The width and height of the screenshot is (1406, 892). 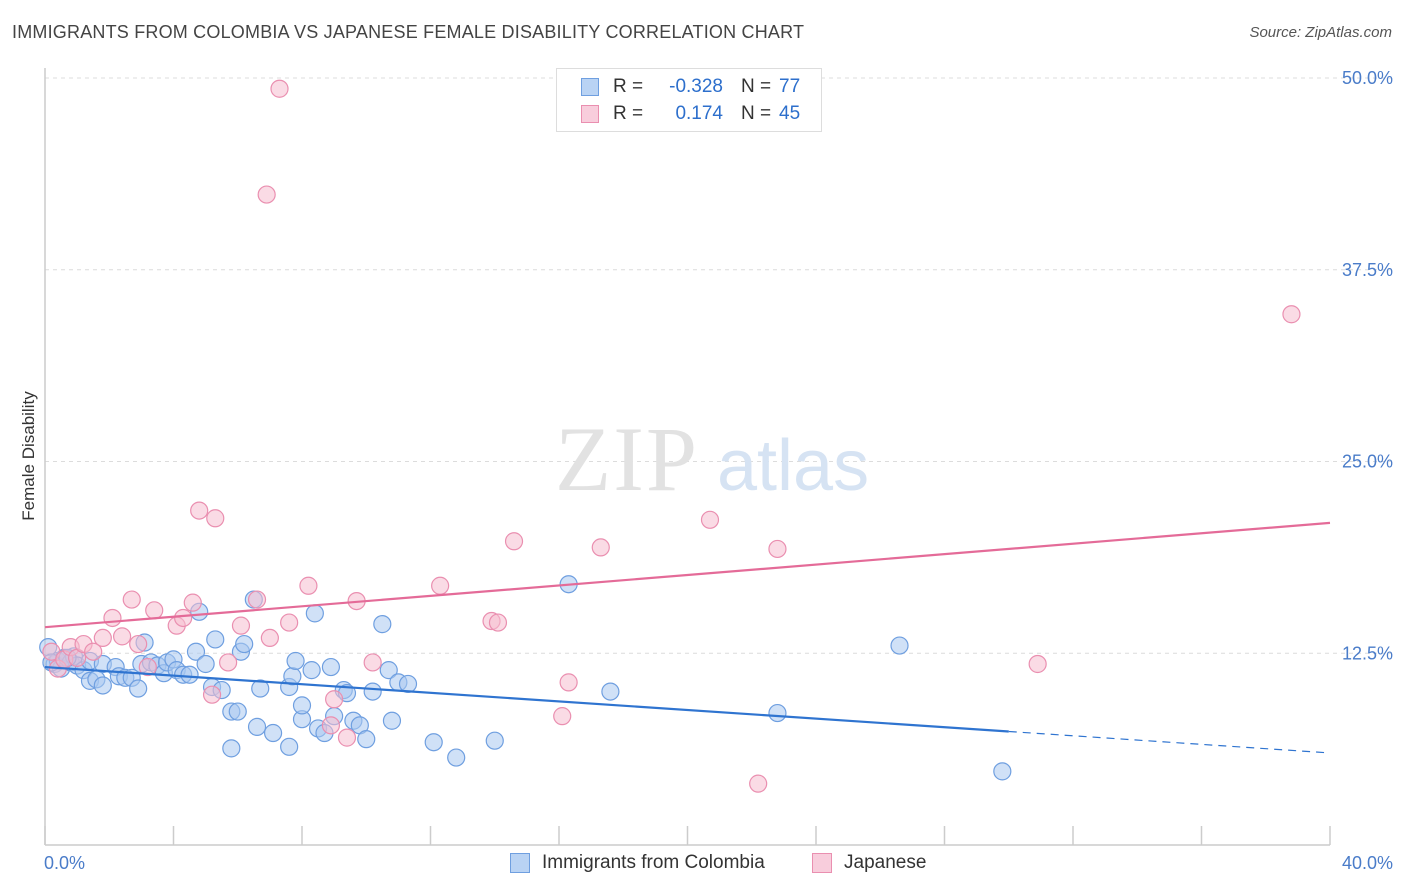 I want to click on legend-r-value: -0.328, so click(x=696, y=86).